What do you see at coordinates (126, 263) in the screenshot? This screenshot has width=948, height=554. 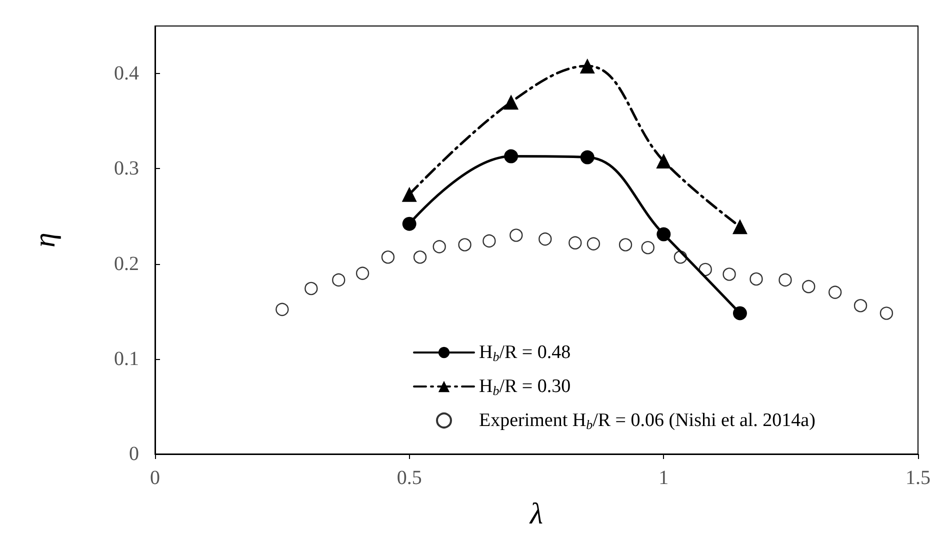 I see `y-tick-label: 0.2` at bounding box center [126, 263].